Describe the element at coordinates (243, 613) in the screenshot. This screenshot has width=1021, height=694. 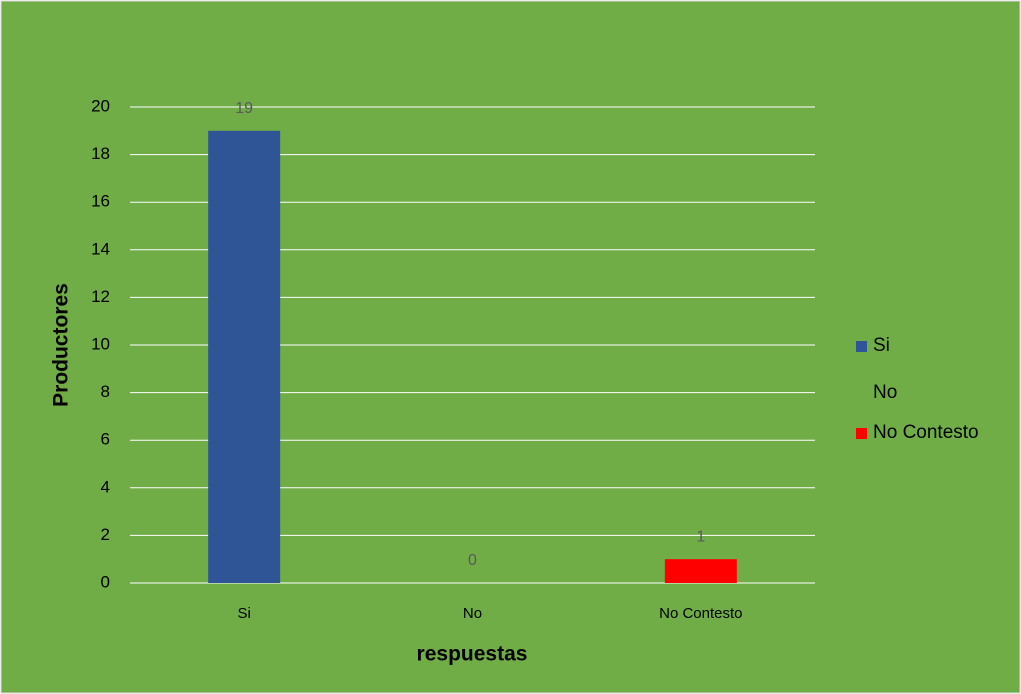
I see `x-tick-label: Si` at that location.